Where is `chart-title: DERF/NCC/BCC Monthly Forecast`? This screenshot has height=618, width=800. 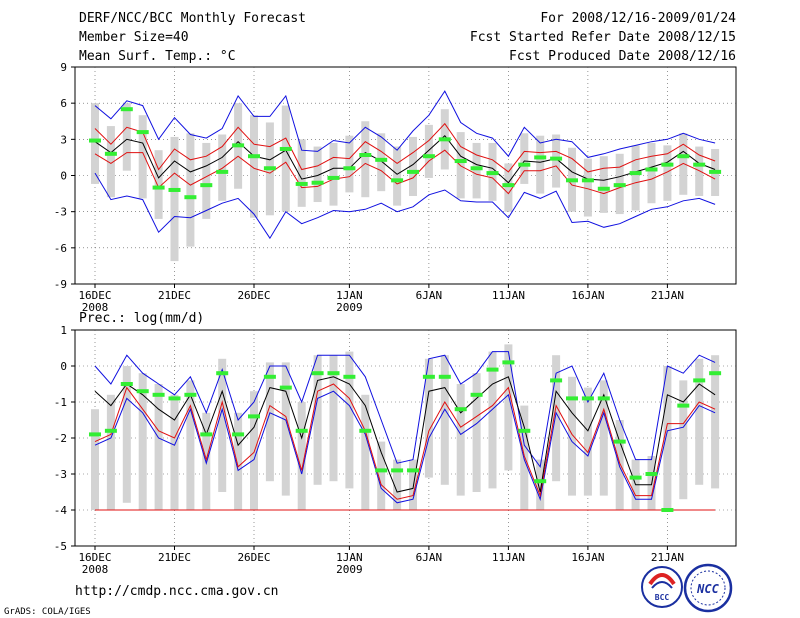 chart-title: DERF/NCC/BCC Monthly Forecast is located at coordinates (192, 18).